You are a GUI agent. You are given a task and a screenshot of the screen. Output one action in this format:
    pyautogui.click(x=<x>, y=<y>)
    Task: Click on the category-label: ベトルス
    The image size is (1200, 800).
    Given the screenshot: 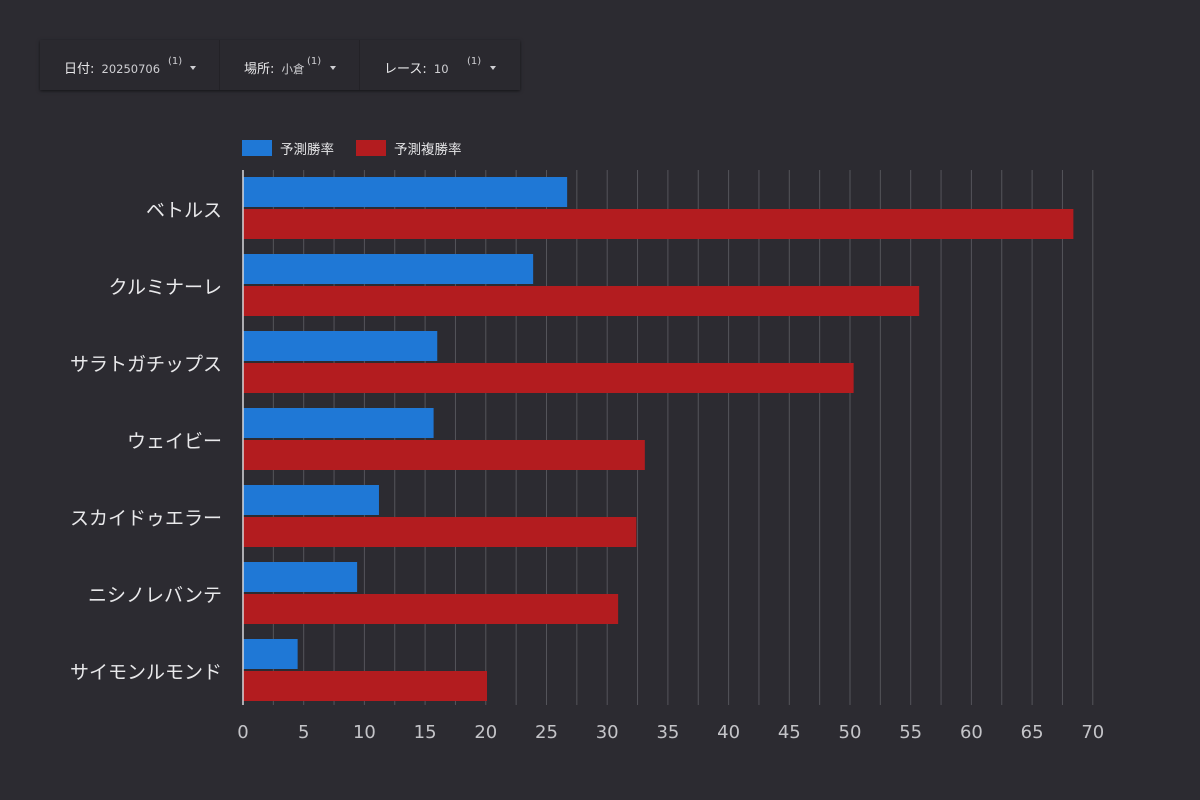 What is the action you would take?
    pyautogui.click(x=184, y=211)
    